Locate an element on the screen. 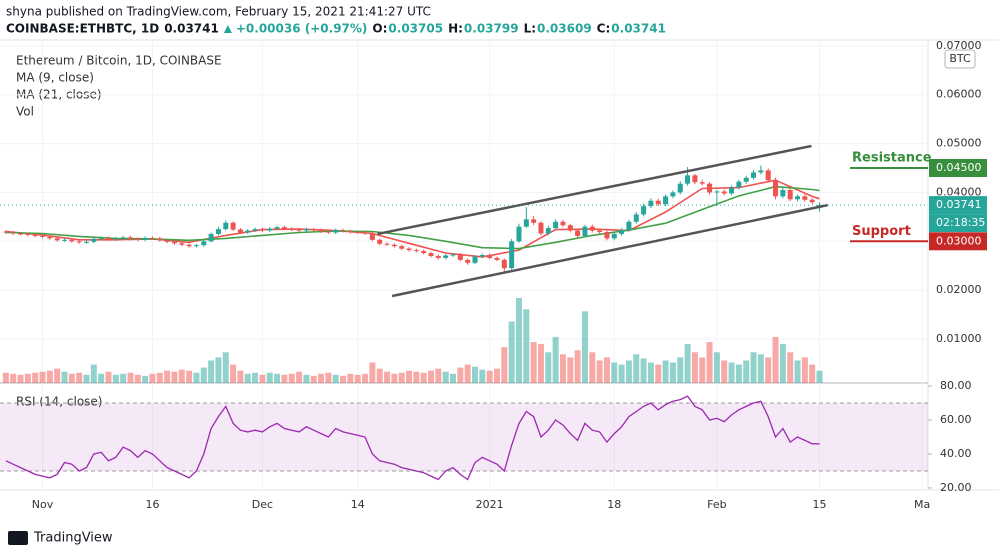 The height and width of the screenshot is (556, 999). header-text: 0.03741 is located at coordinates (638, 29).